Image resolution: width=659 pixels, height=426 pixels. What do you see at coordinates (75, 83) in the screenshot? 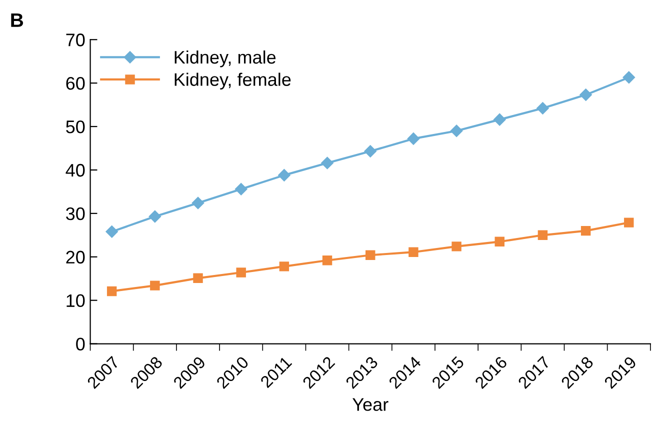
I see `y-tick-label: 60` at bounding box center [75, 83].